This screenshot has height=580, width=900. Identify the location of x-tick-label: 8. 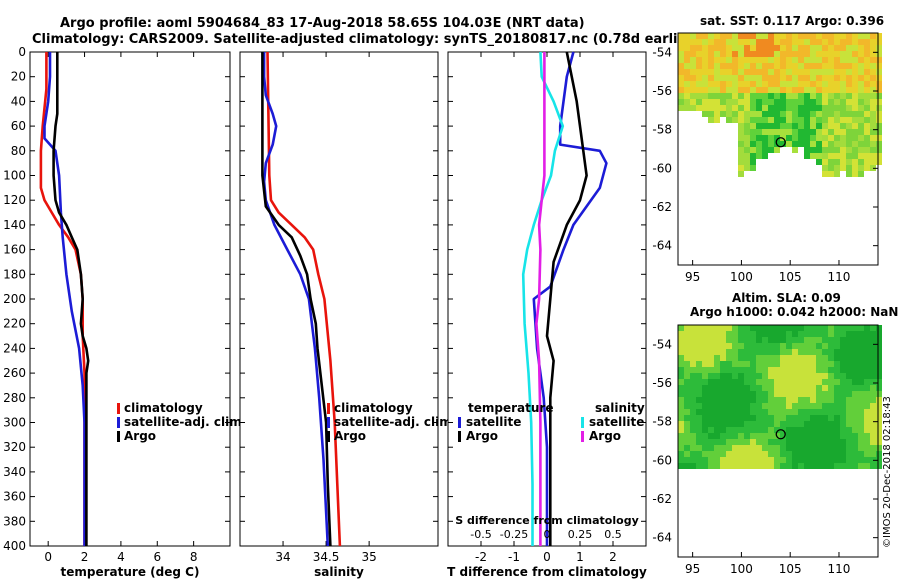
(194, 557).